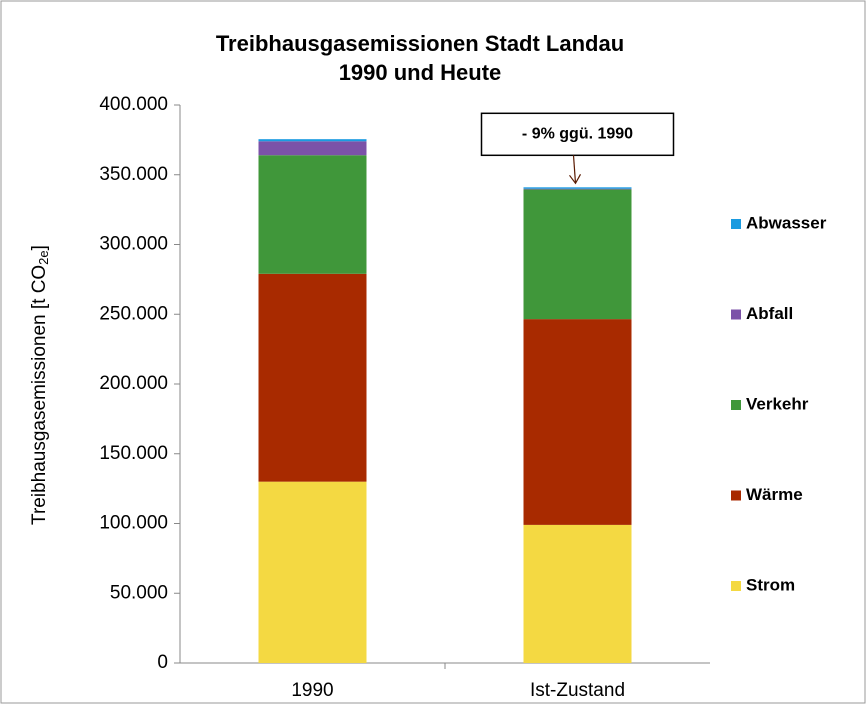  What do you see at coordinates (133, 313) in the screenshot?
I see `y-tick-label: 250.000` at bounding box center [133, 313].